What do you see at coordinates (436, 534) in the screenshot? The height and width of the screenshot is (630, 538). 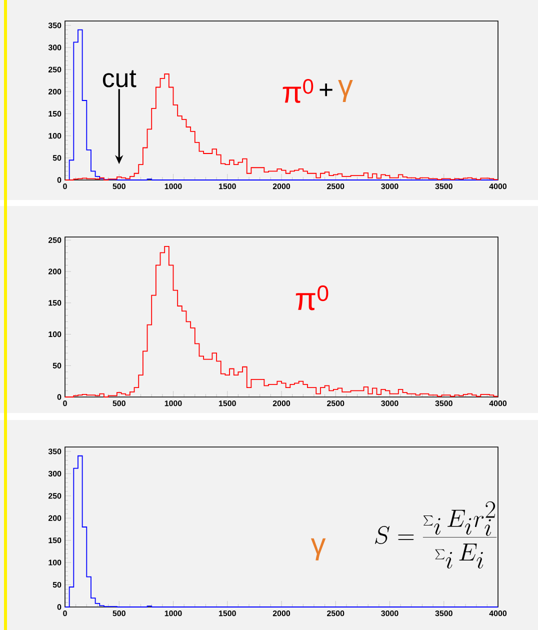 I see `annotation: $S = \frac{\sum_i E_i r_i^2}{\sum_i E_i}$` at bounding box center [436, 534].